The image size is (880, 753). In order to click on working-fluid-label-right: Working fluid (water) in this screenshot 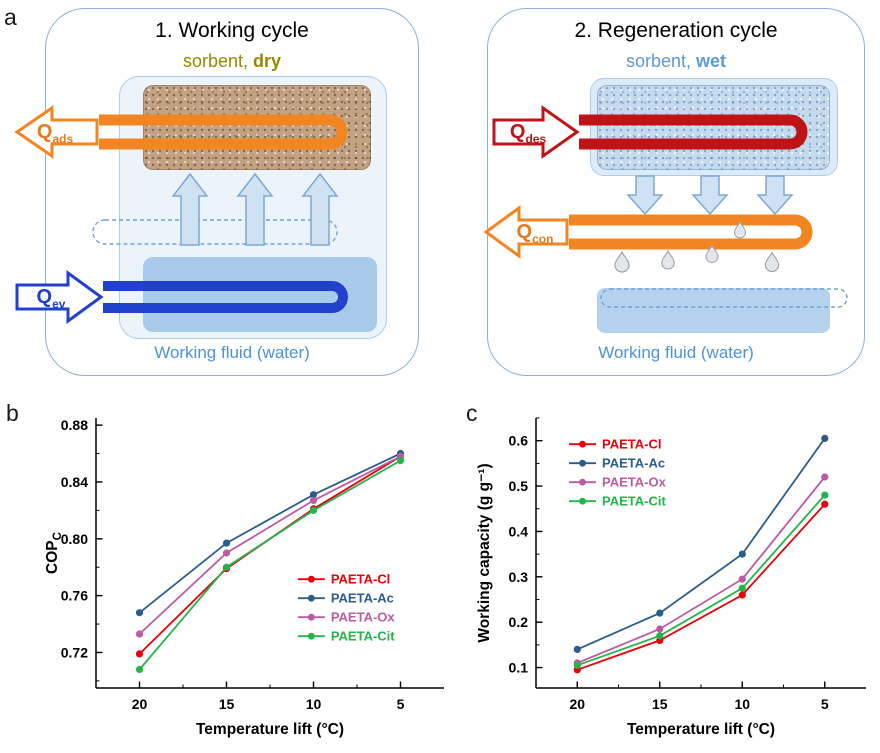, I will do `click(676, 352)`.